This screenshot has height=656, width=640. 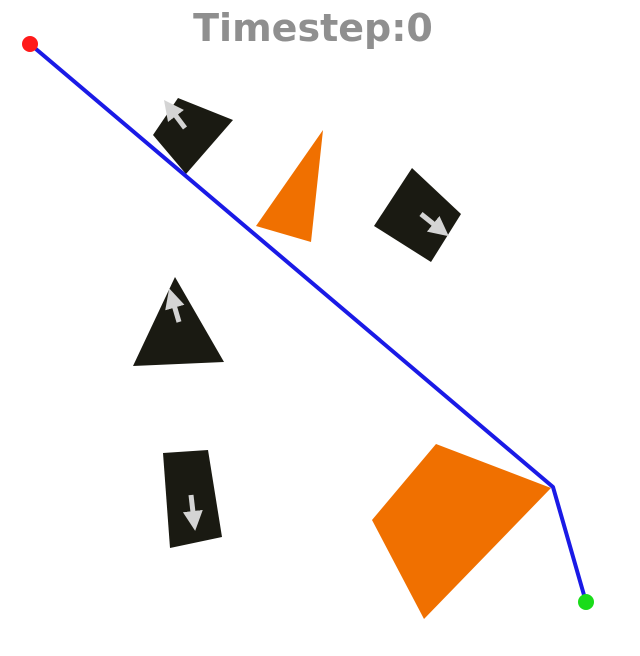 I want to click on goal-dot-icon, so click(x=586, y=602).